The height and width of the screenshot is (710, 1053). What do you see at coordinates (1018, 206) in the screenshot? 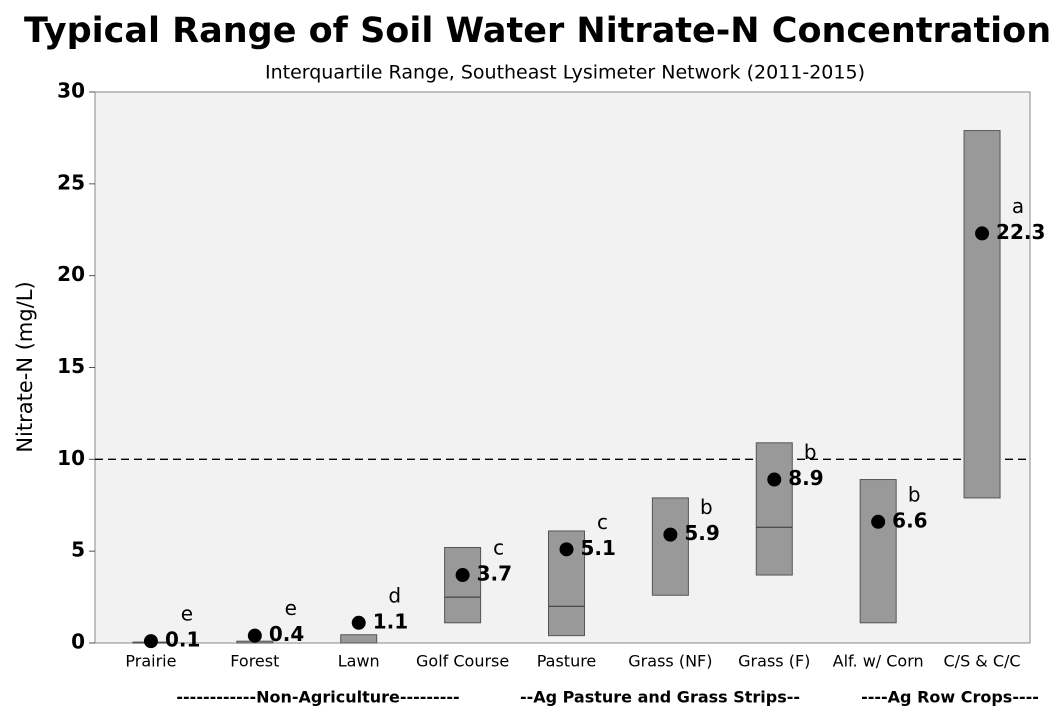
I see `significance-letter: a` at bounding box center [1018, 206].